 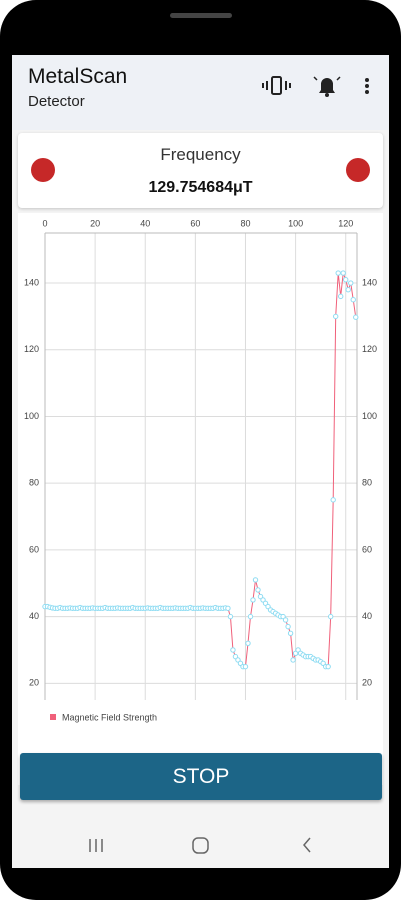 What do you see at coordinates (109, 717) in the screenshot?
I see `legend-label: Magnetic Field Strength` at bounding box center [109, 717].